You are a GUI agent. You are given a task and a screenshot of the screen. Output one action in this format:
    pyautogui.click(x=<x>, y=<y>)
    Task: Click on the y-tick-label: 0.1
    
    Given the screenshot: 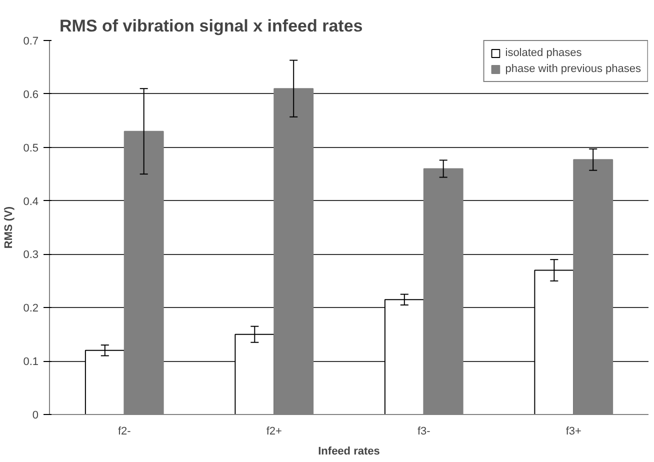 What is the action you would take?
    pyautogui.click(x=31, y=362)
    